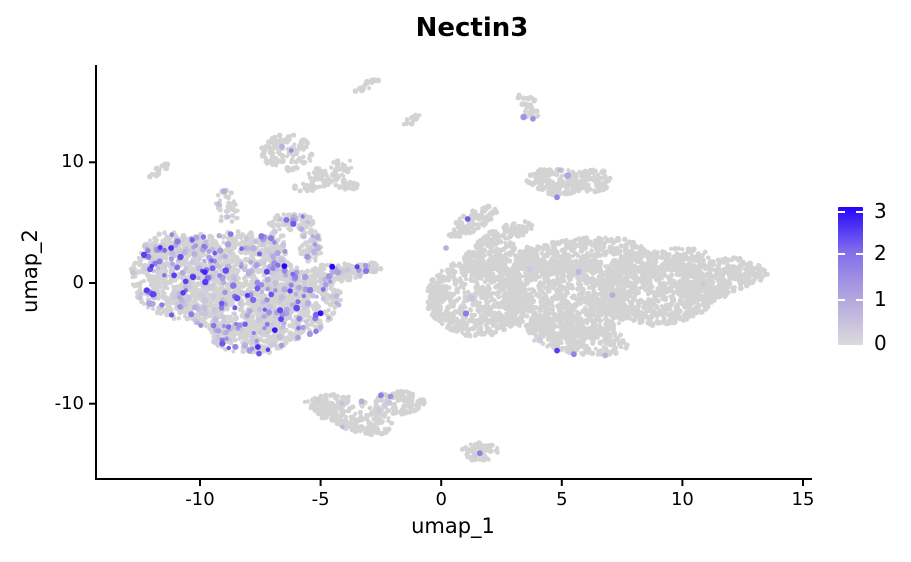 Image resolution: width=911 pixels, height=562 pixels. What do you see at coordinates (30, 271) in the screenshot?
I see `y-axis-title: umap_2` at bounding box center [30, 271].